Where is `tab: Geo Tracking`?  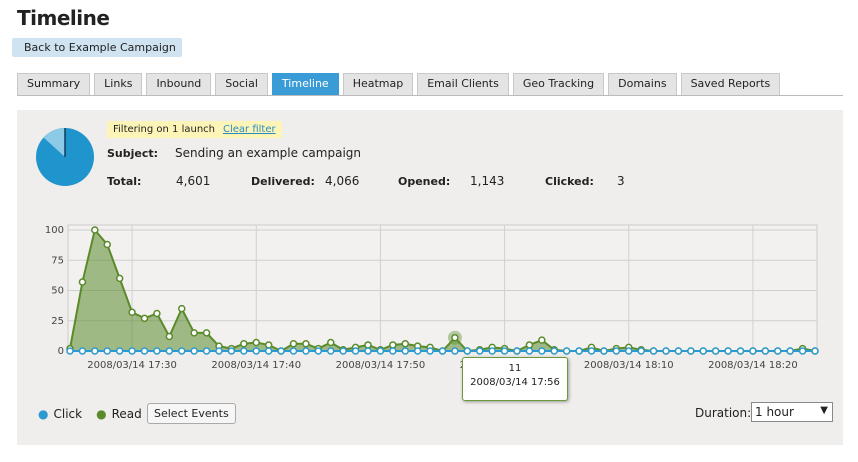 tab: Geo Tracking is located at coordinates (558, 84).